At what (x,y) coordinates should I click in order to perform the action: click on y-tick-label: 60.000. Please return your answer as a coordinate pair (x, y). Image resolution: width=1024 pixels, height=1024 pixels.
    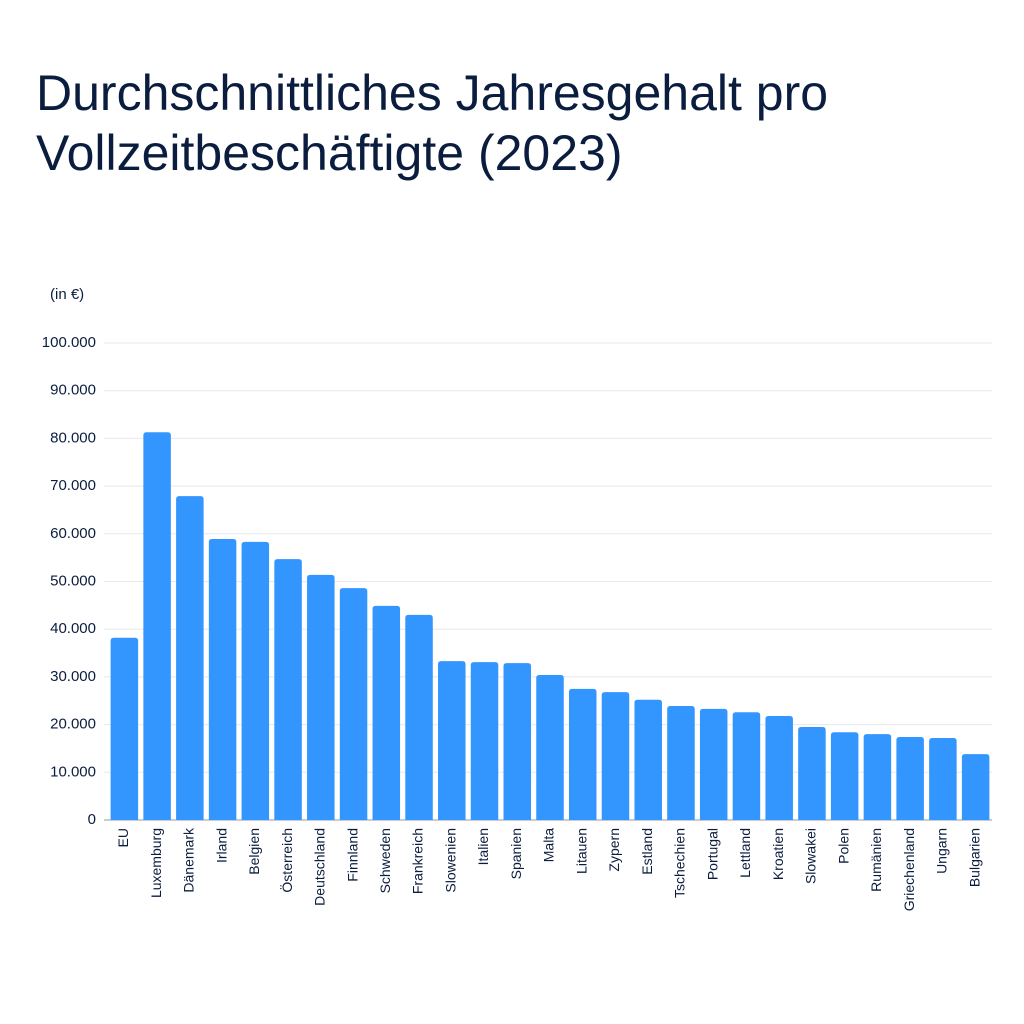
    Looking at the image, I should click on (73, 533).